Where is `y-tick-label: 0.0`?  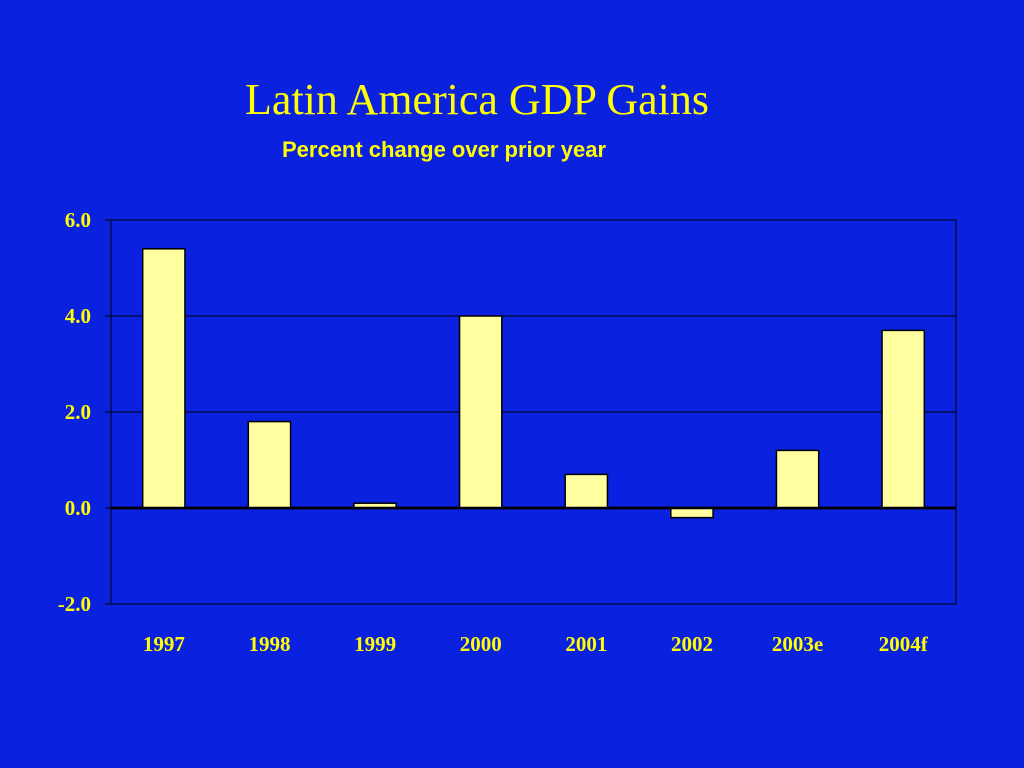 y-tick-label: 0.0 is located at coordinates (78, 508).